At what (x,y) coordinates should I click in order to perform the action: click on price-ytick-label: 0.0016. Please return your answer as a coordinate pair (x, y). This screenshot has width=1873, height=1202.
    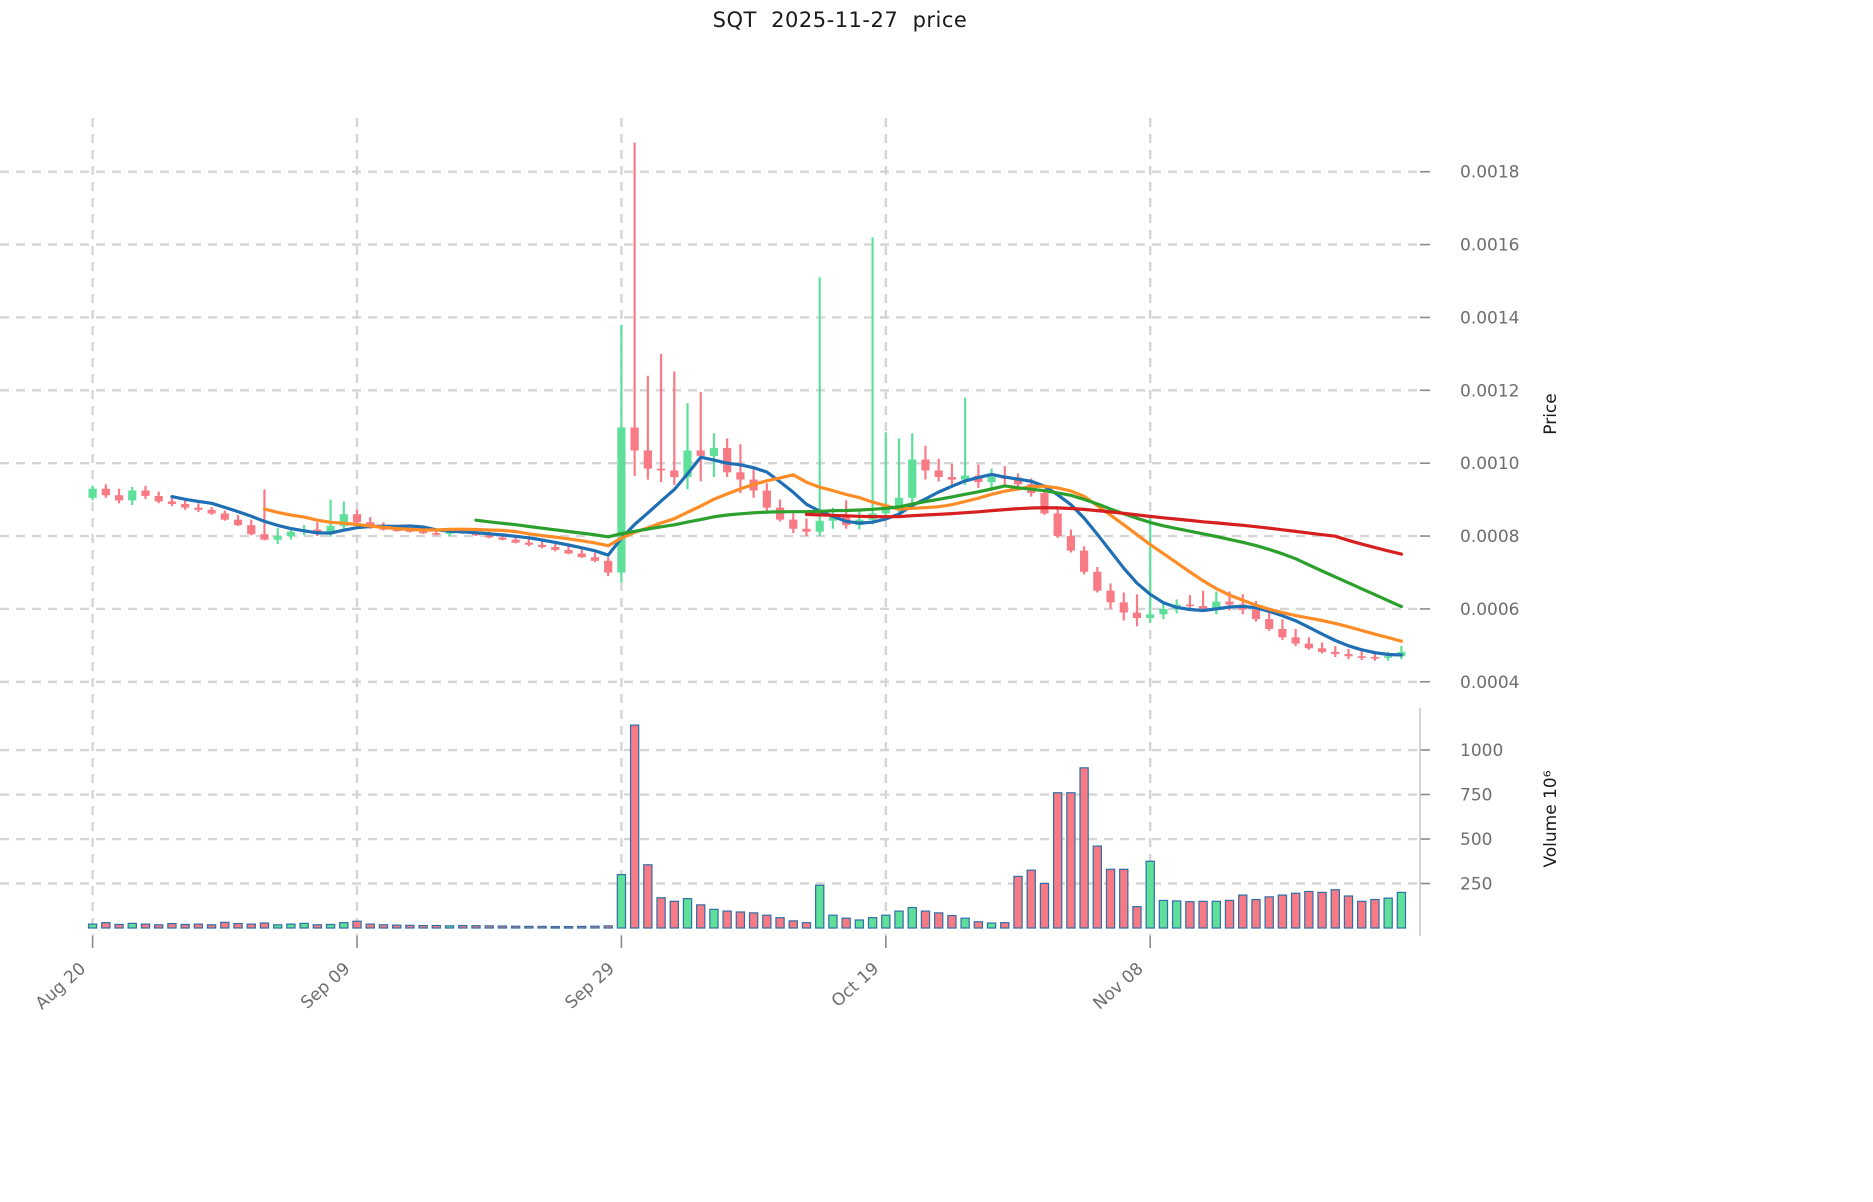
    Looking at the image, I should click on (1489, 246).